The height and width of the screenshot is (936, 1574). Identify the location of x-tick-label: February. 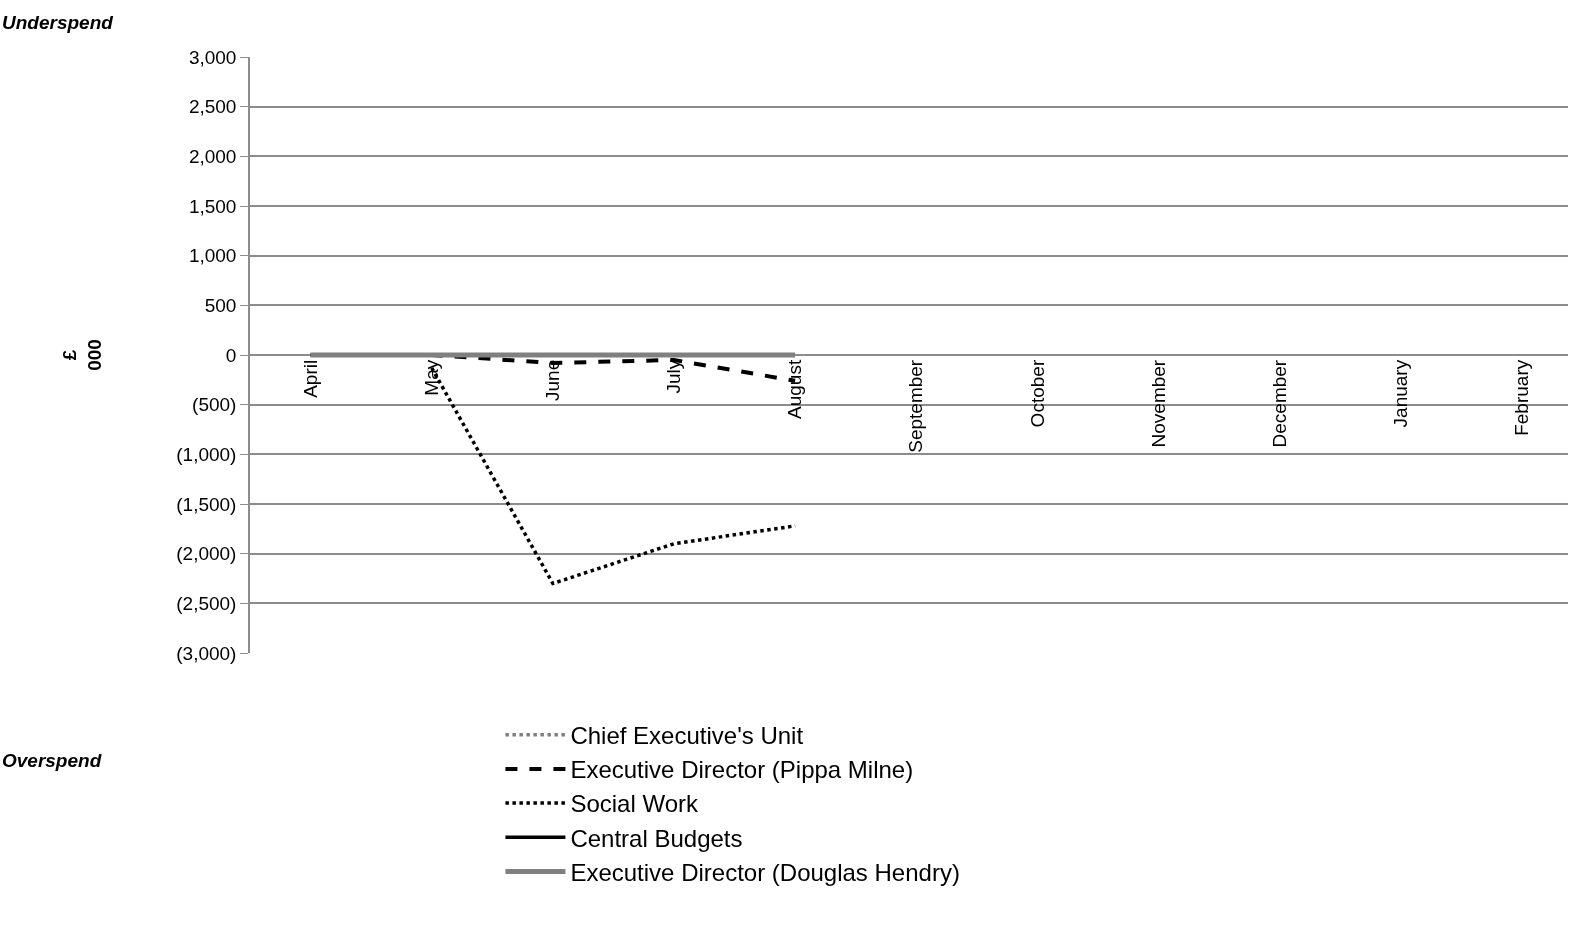
(1522, 397).